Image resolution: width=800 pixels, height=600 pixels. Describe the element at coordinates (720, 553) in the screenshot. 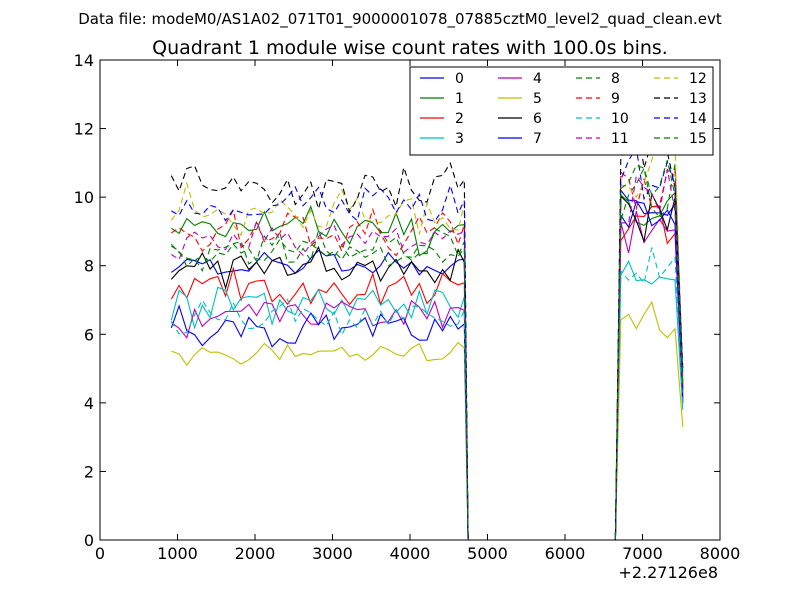

I see `x-tick-label: 8000` at that location.